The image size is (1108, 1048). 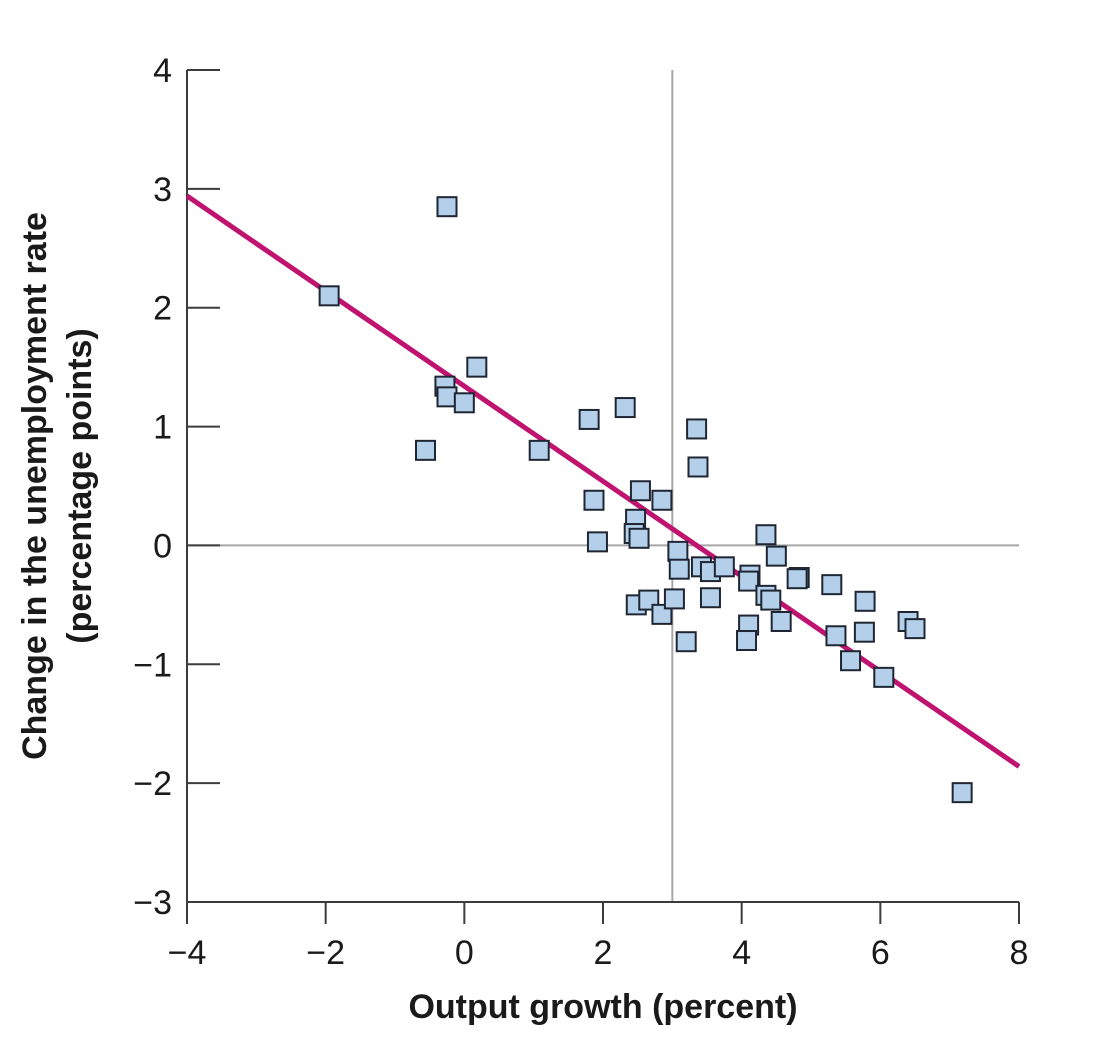 I want to click on y-tick-label: −2, so click(x=152, y=784).